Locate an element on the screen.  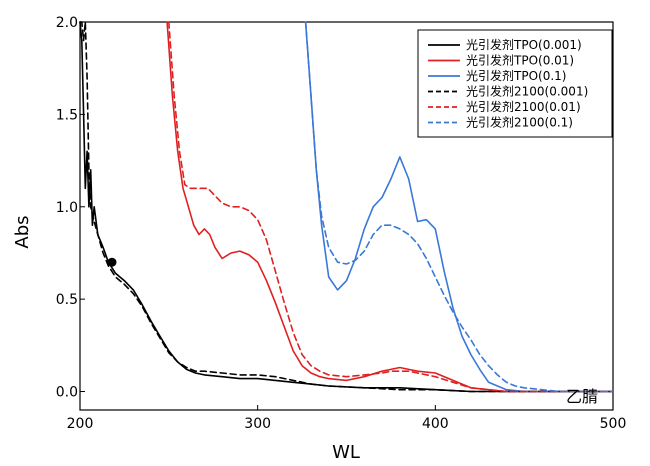
legend-label: 光引发剂2100(0.1) is located at coordinates (519, 122).